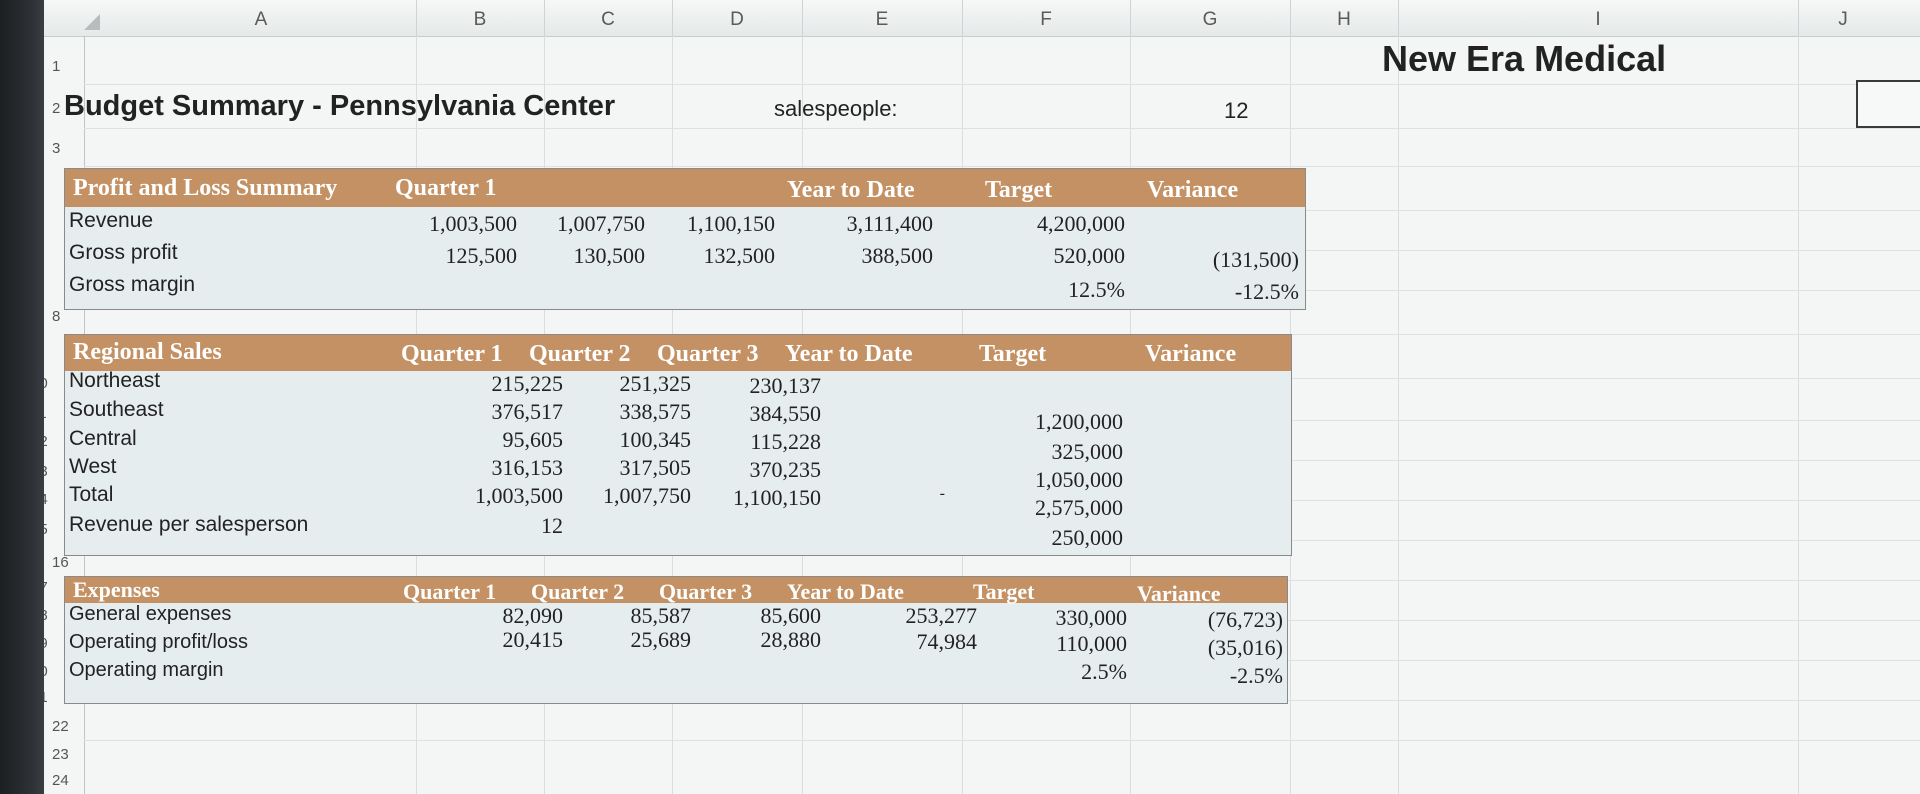 Image resolution: width=1920 pixels, height=794 pixels. I want to click on cell-total-q1: 1,003,500, so click(519, 495).